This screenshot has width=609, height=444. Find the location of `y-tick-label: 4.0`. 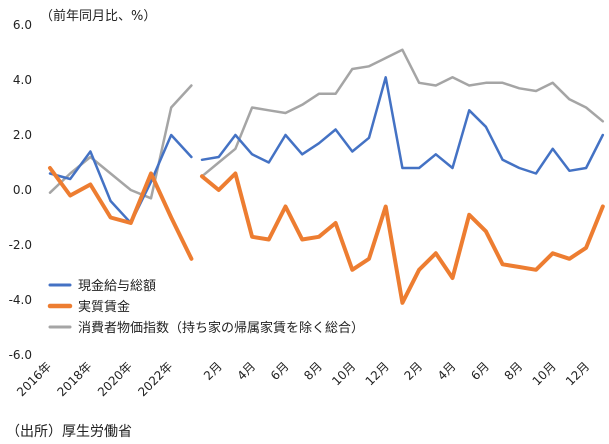

y-tick-label: 4.0 is located at coordinates (22, 80).